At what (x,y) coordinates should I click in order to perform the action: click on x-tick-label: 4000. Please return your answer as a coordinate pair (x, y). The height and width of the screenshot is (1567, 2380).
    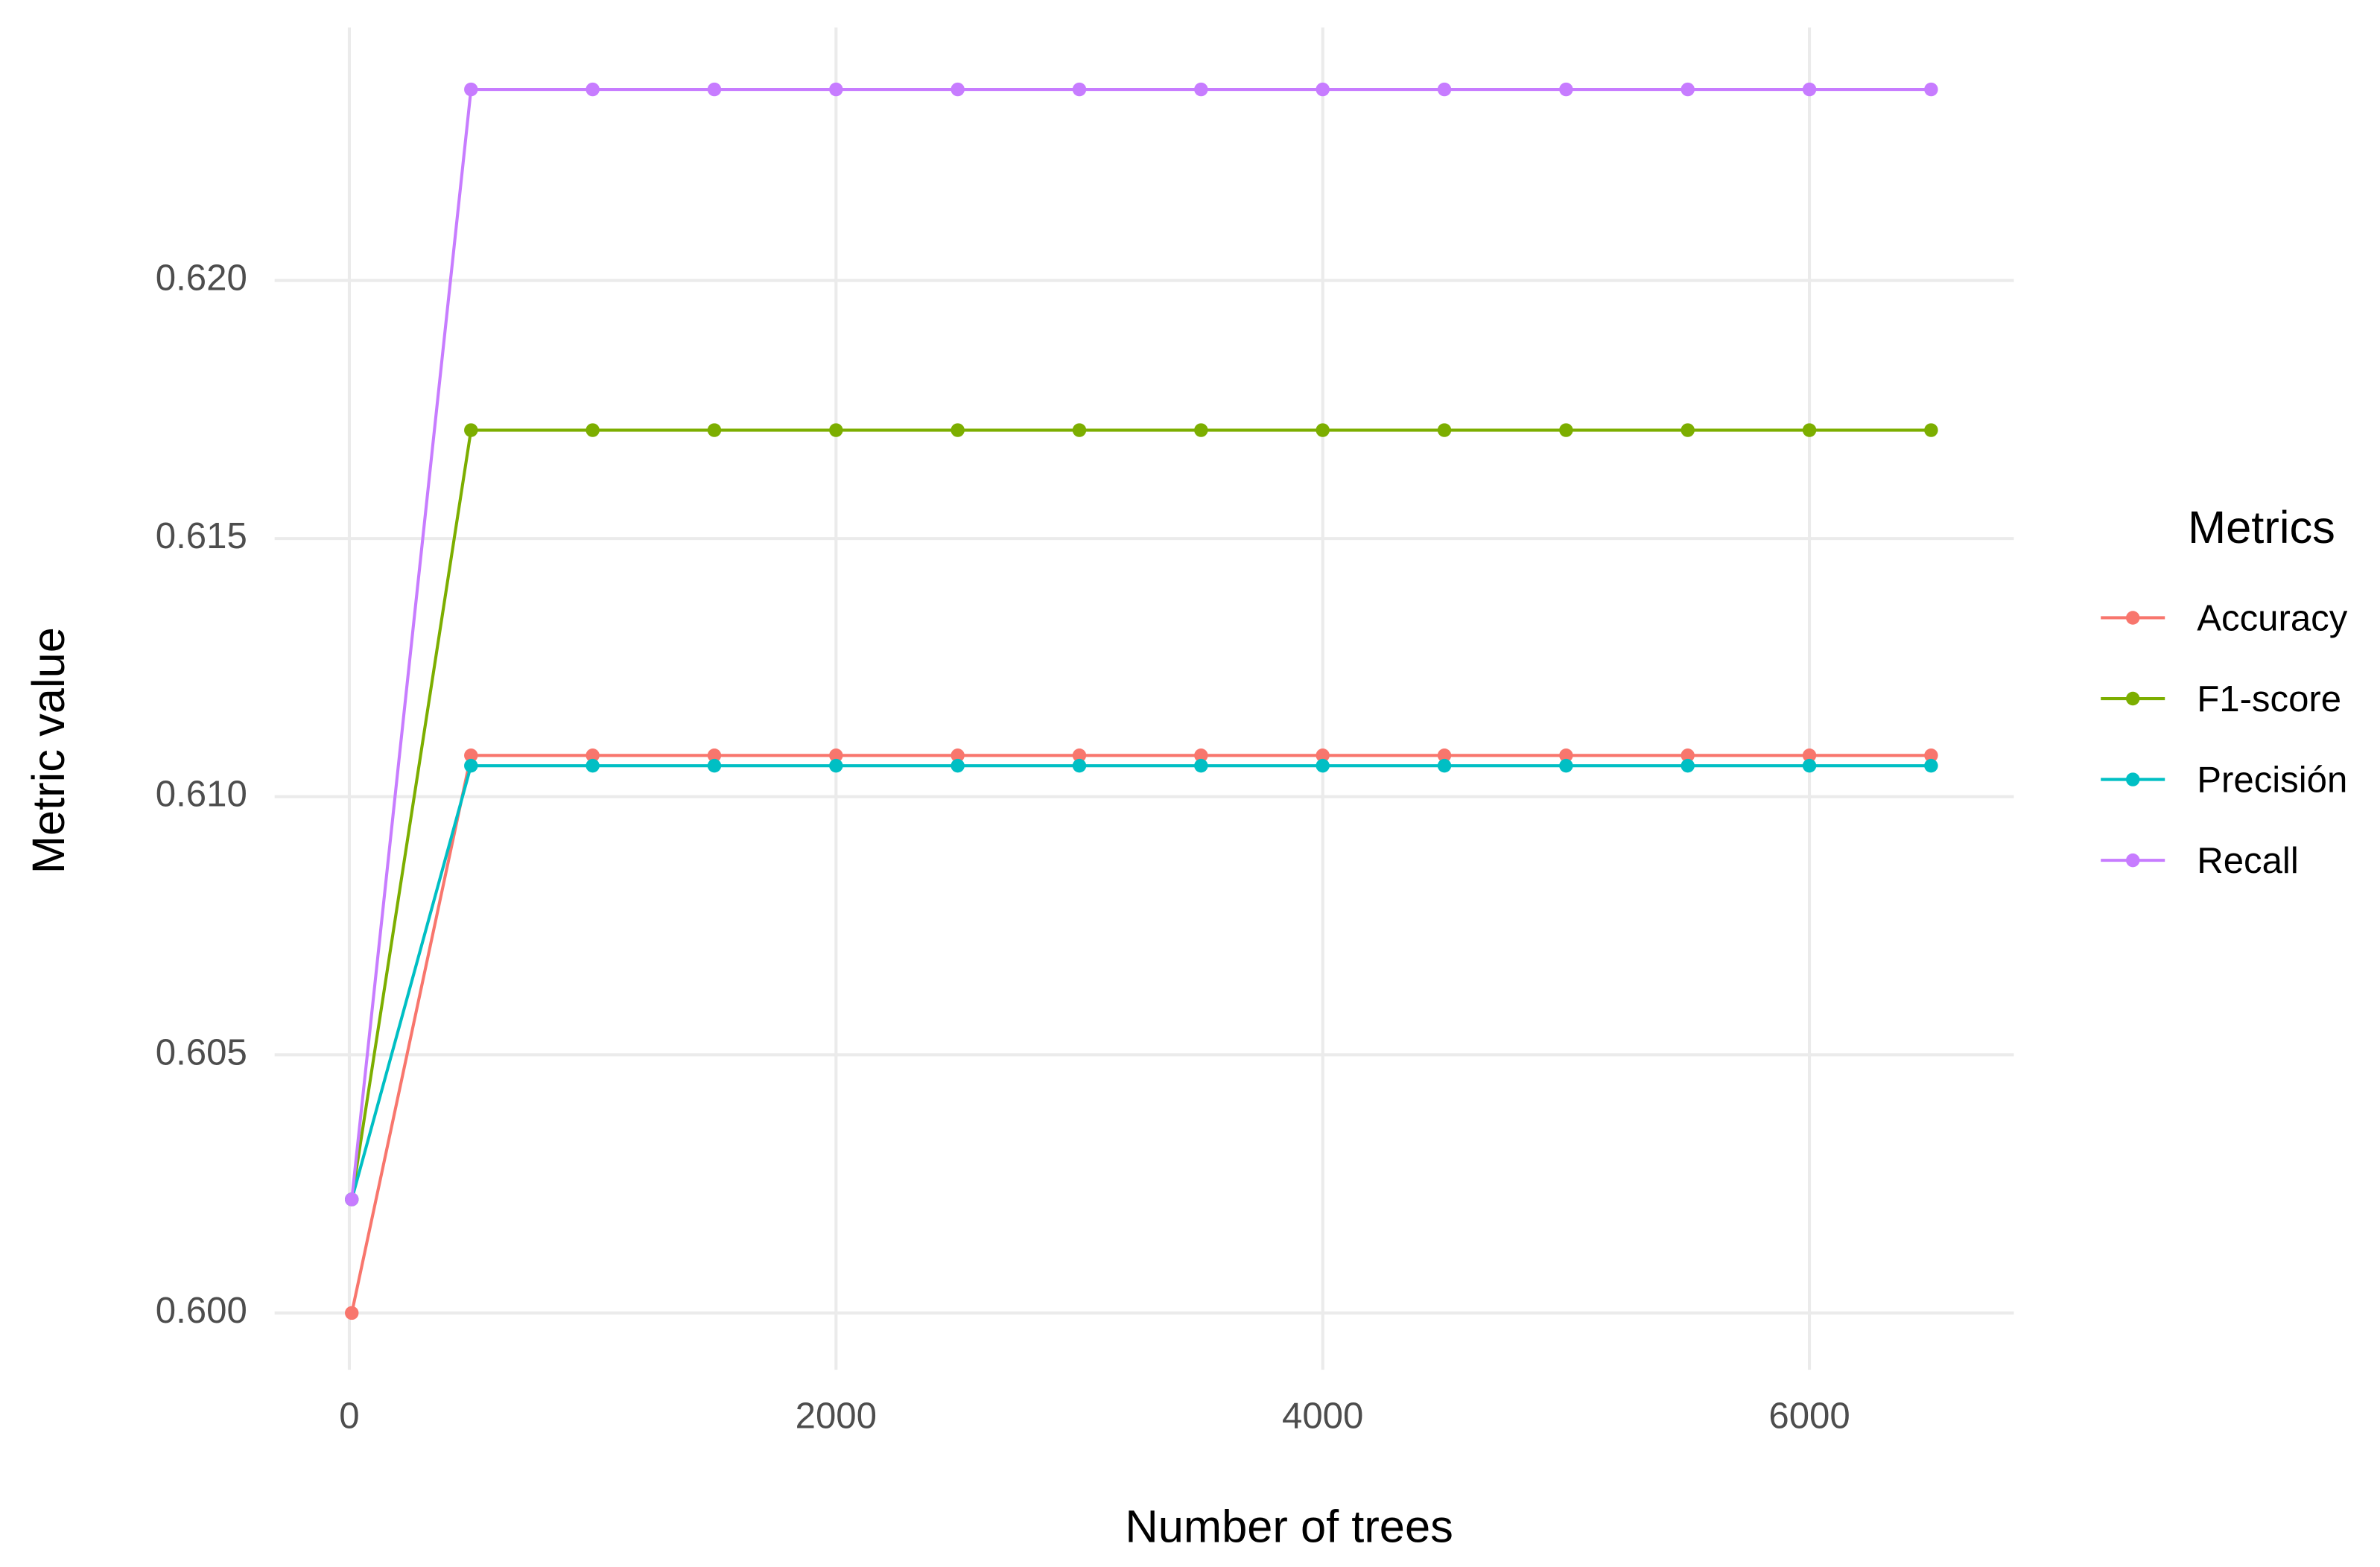
    Looking at the image, I should click on (1322, 1416).